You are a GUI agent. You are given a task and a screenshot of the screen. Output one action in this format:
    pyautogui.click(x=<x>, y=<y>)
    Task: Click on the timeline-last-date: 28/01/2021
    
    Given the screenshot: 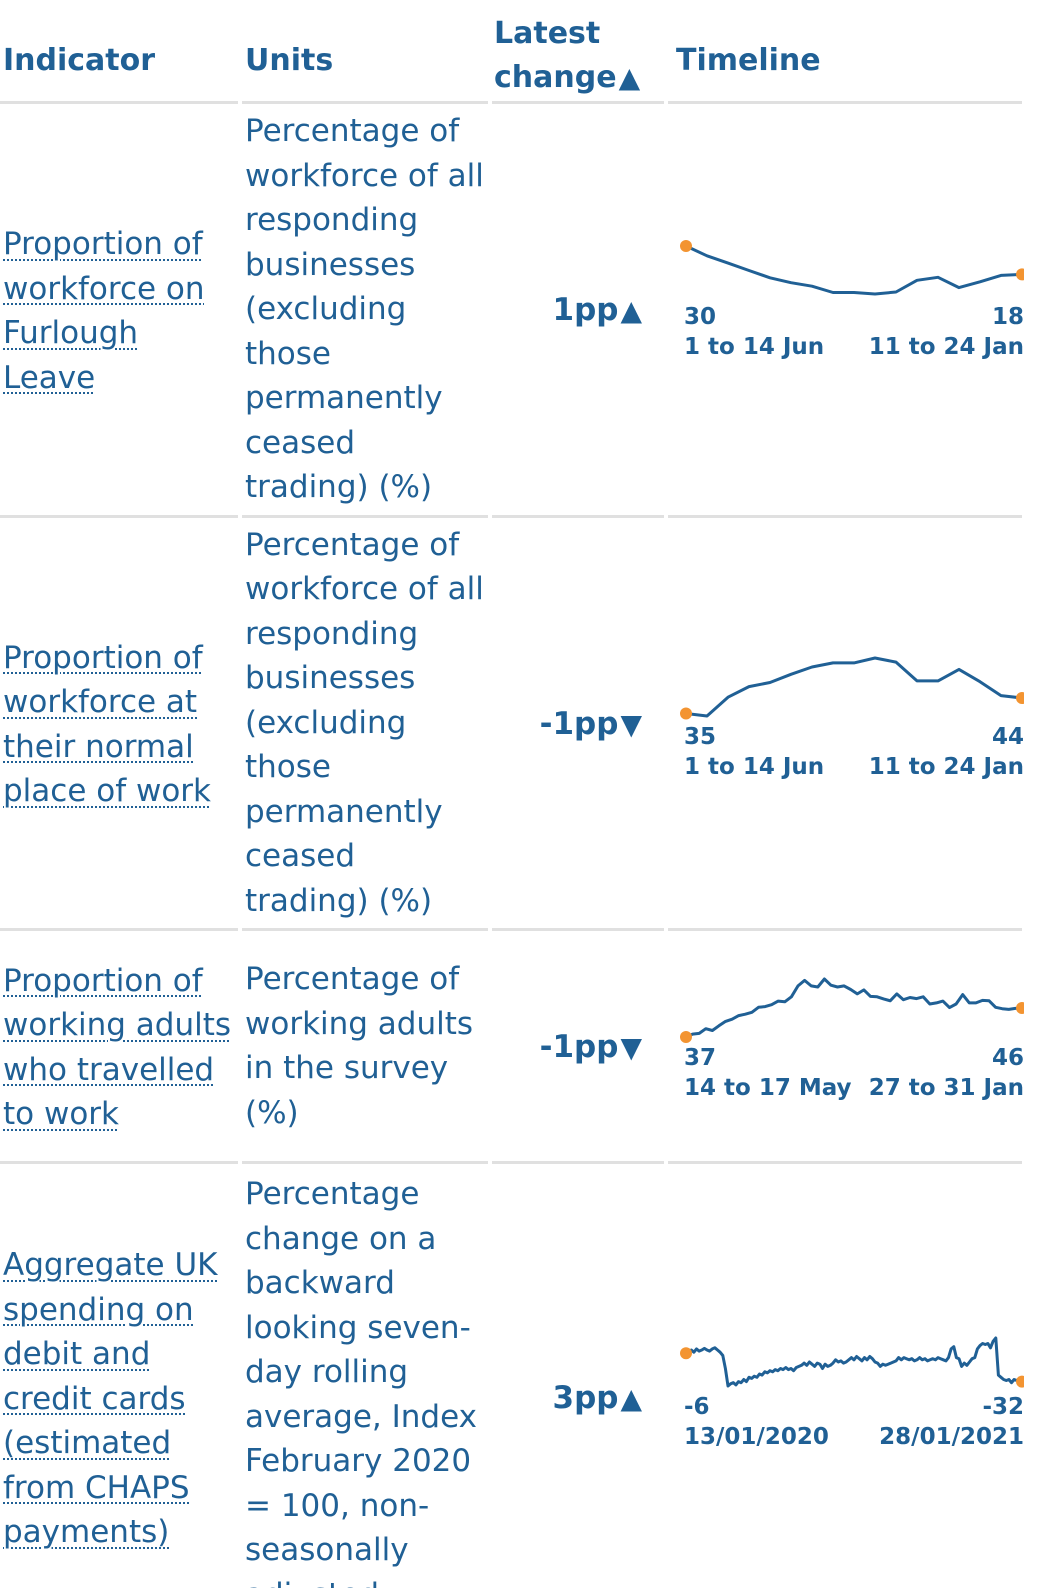 What is the action you would take?
    pyautogui.click(x=951, y=1437)
    